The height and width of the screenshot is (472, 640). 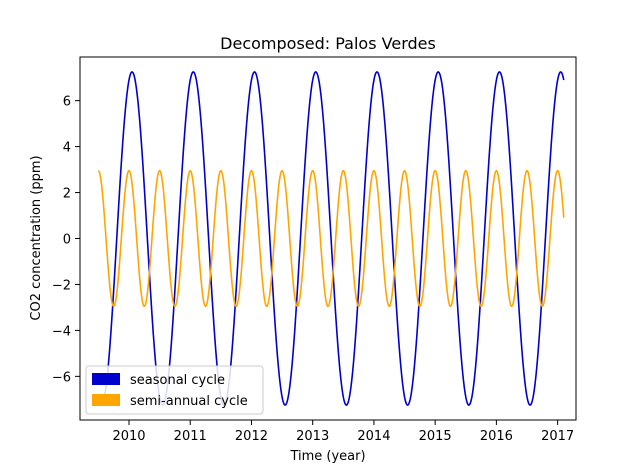 I want to click on legend-box, so click(x=174, y=390).